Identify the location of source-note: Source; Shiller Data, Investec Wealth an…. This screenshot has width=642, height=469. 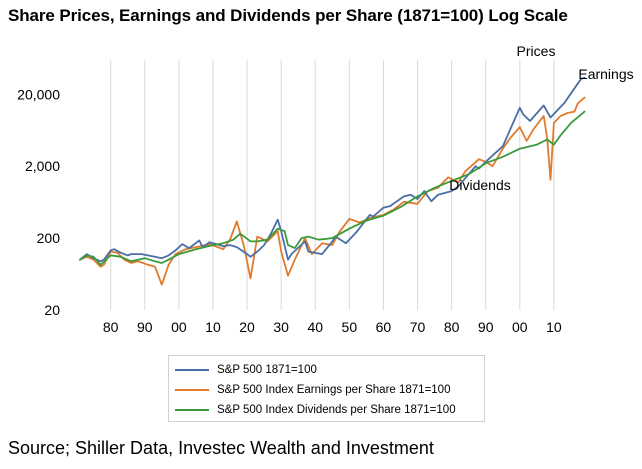
(221, 448).